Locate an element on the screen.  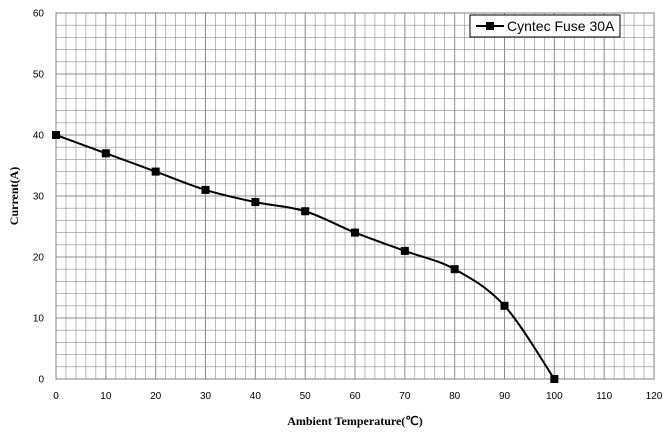
x-tick-label: 20 is located at coordinates (156, 396).